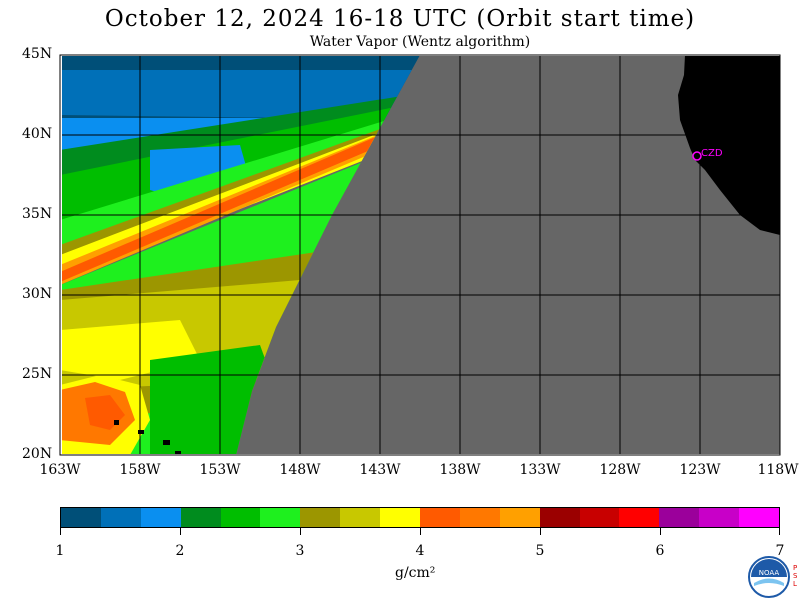  Describe the element at coordinates (37, 54) in the screenshot. I see `latitude-label: 45N` at that location.